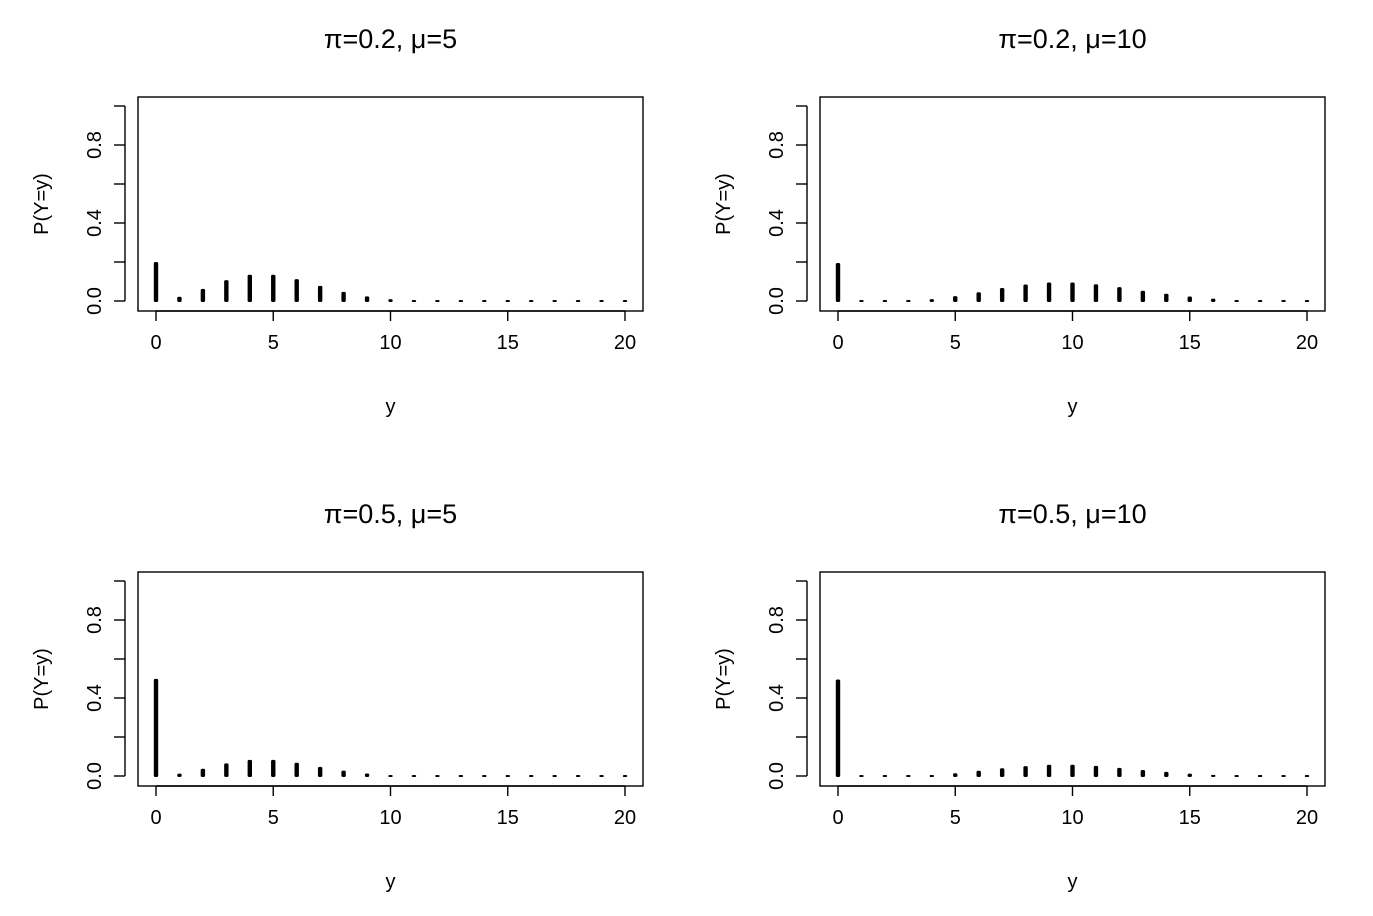 This screenshot has height=916, width=1373. I want to click on chart-title: π=0.5, μ=10, so click(1072, 514).